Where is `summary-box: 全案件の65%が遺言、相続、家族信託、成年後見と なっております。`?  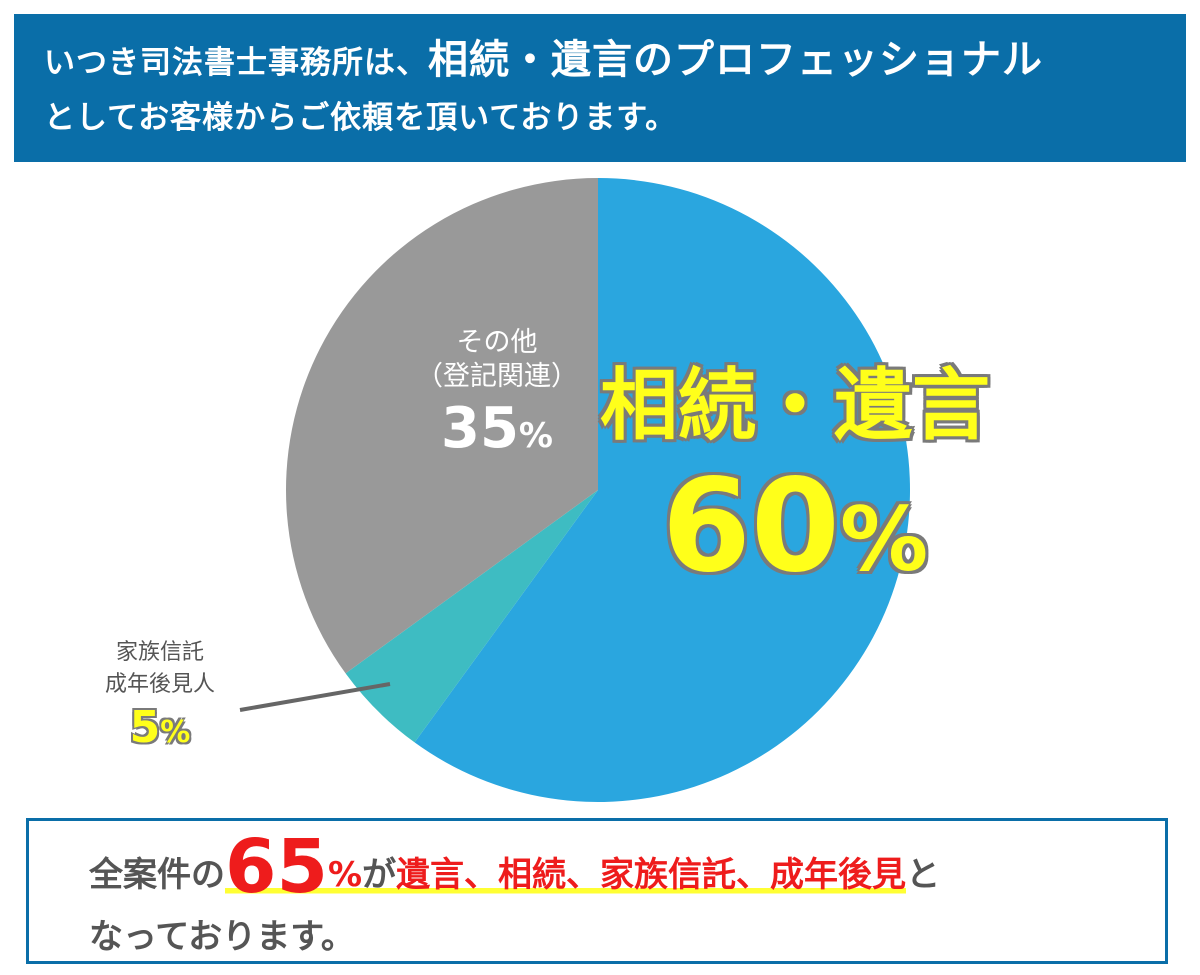
summary-box: 全案件の65%が遺言、相続、家族信託、成年後見と なっております。 is located at coordinates (597, 891).